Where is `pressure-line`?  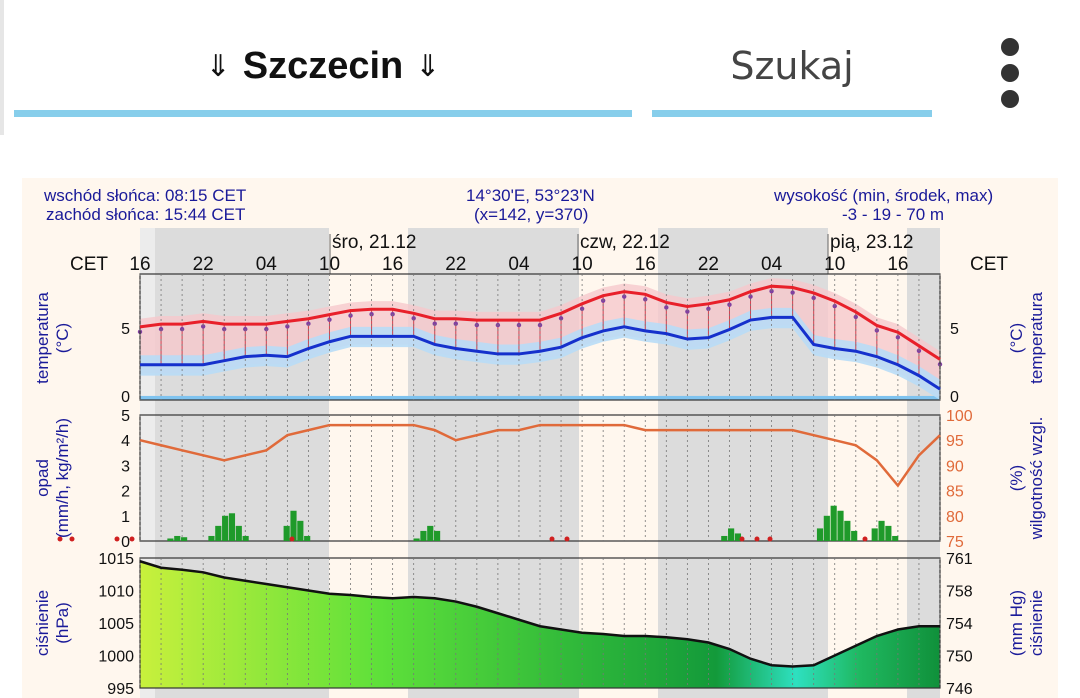 pressure-line is located at coordinates (539, 614).